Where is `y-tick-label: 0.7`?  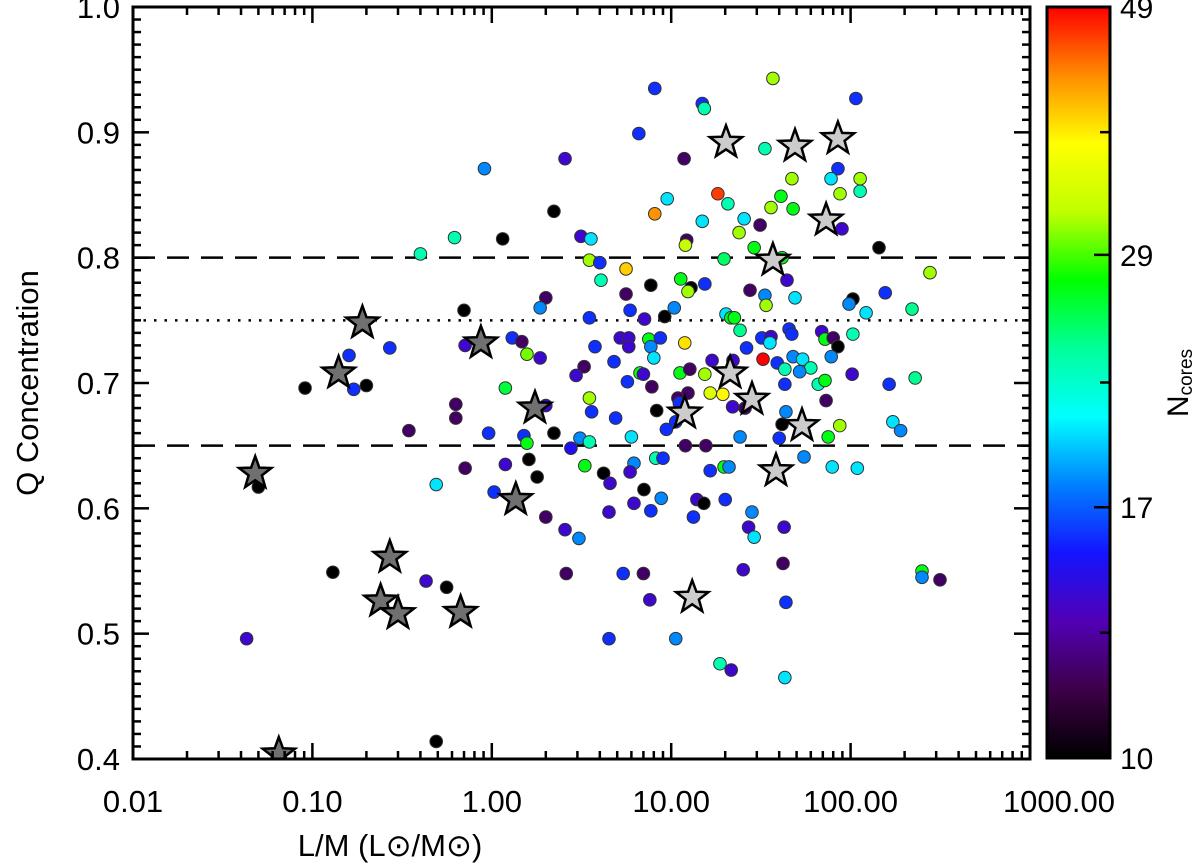 y-tick-label: 0.7 is located at coordinates (98, 383).